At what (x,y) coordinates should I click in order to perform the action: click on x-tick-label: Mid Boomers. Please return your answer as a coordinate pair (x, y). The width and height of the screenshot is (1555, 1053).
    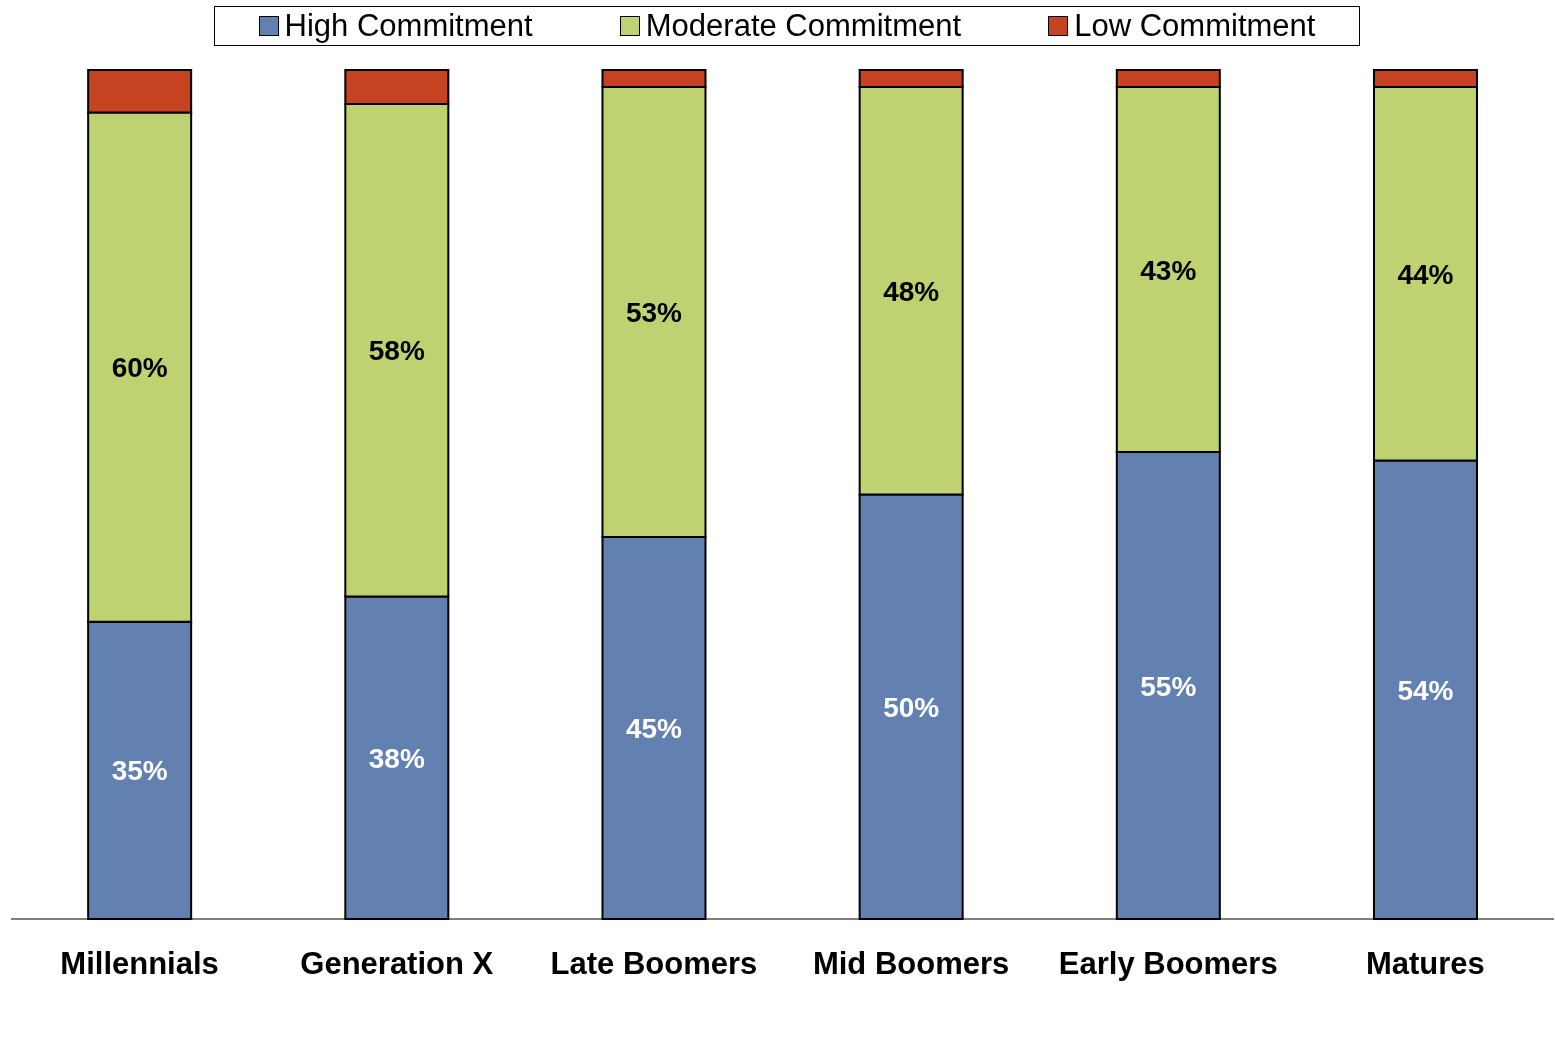
    Looking at the image, I should click on (911, 964).